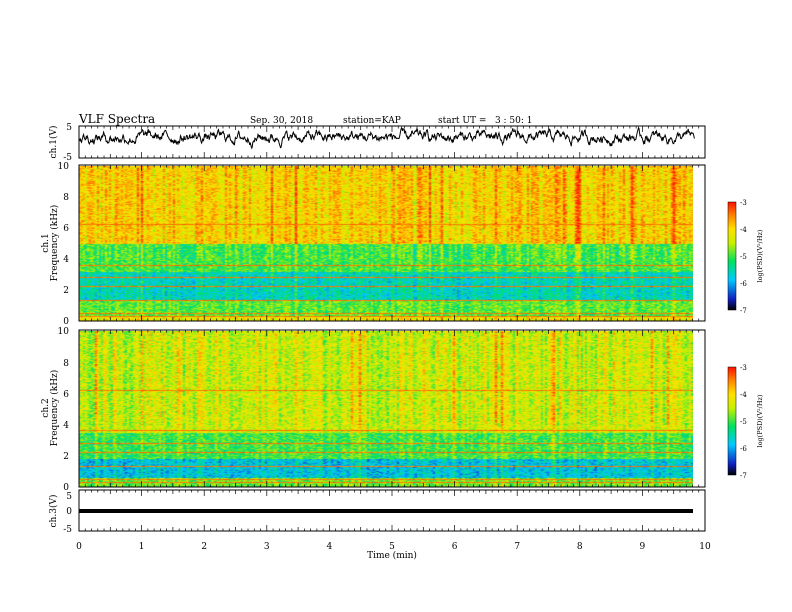  I want to click on cbar1-tick-neg6: -6, so click(743, 284).